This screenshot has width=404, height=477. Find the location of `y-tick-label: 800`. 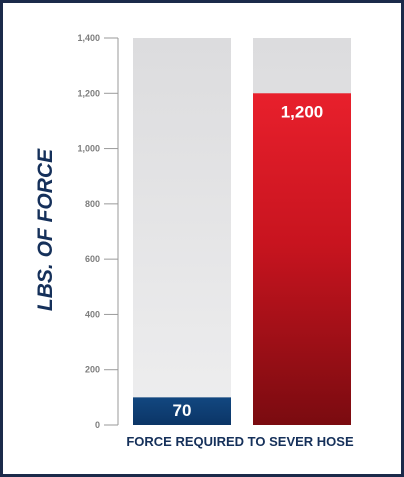

y-tick-label: 800 is located at coordinates (92, 204).